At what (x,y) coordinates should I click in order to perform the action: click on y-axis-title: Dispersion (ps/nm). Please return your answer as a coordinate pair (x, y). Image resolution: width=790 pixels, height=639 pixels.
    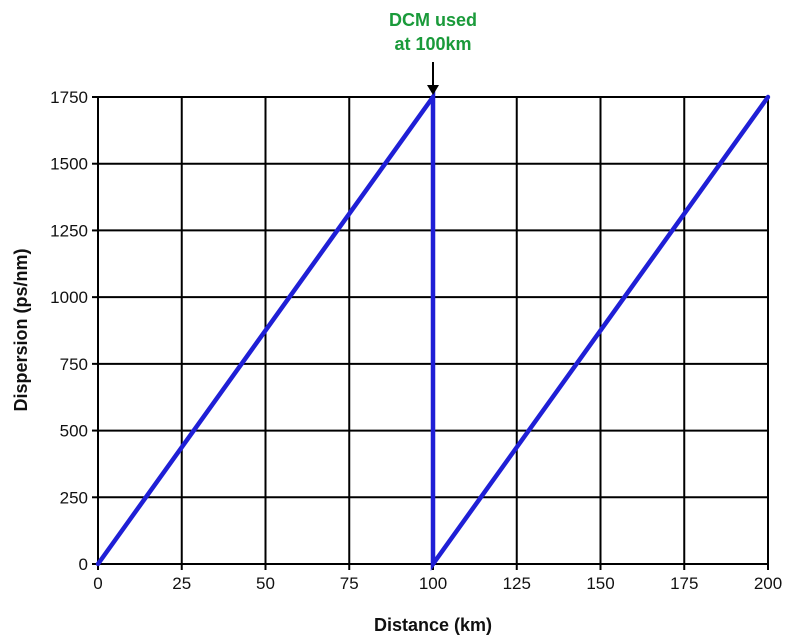
    Looking at the image, I should click on (21, 329).